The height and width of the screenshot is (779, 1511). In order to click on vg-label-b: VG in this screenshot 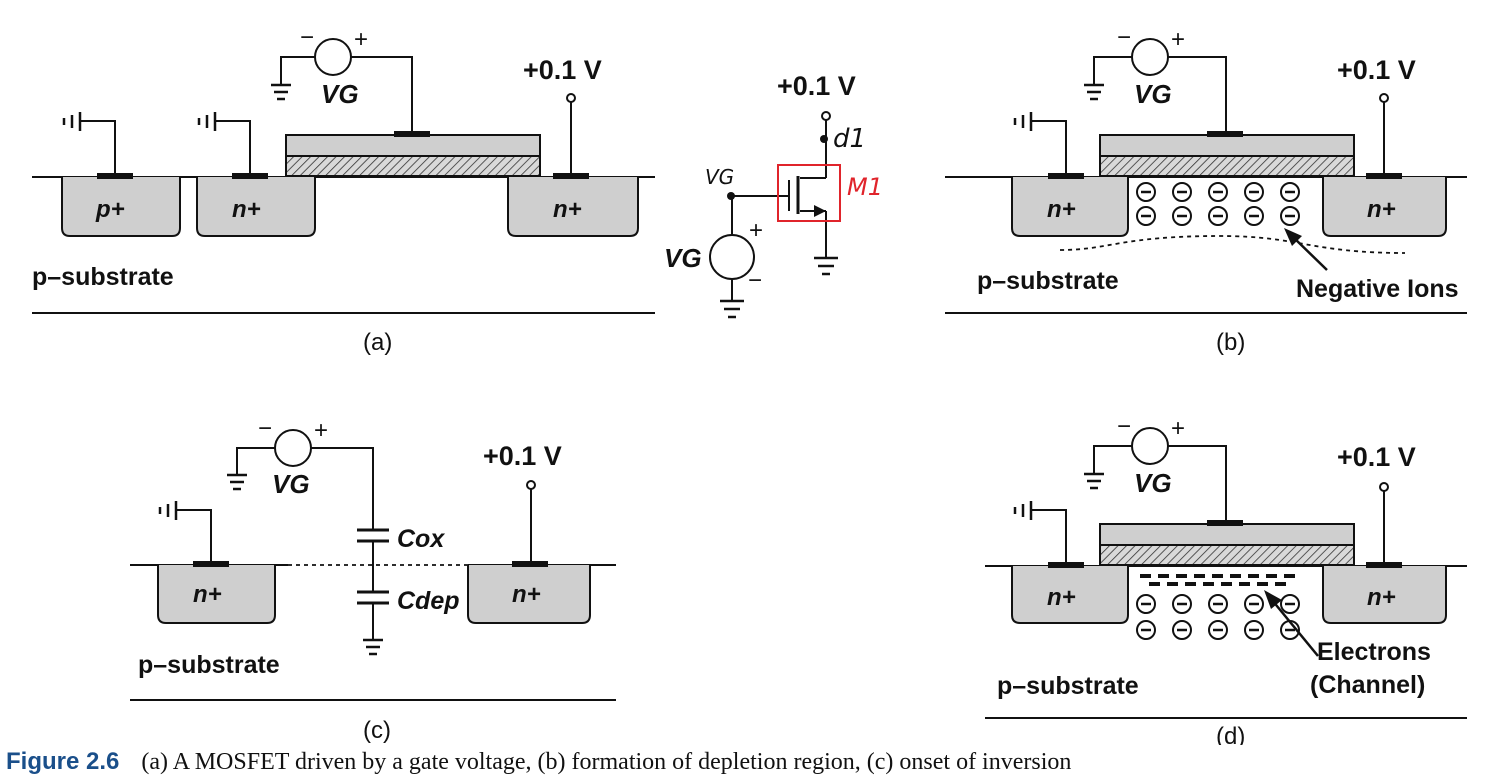, I will do `click(1153, 94)`.